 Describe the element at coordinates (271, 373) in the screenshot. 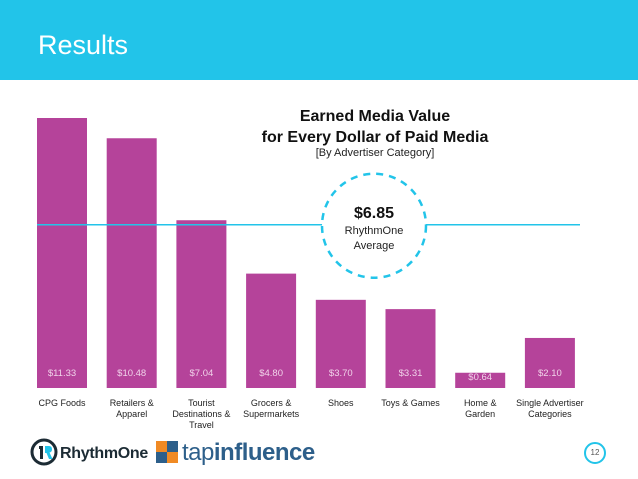

I see `bar-value-label-3: $4.80` at that location.